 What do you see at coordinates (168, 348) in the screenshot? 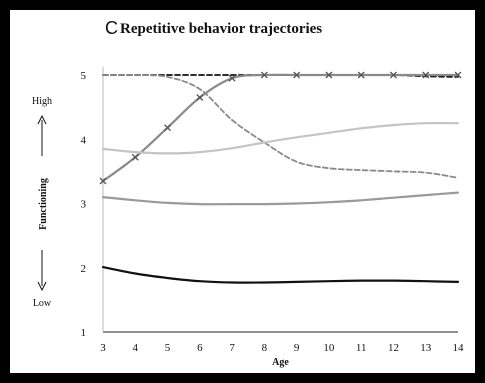
I see `x-tick-label: 5` at bounding box center [168, 348].